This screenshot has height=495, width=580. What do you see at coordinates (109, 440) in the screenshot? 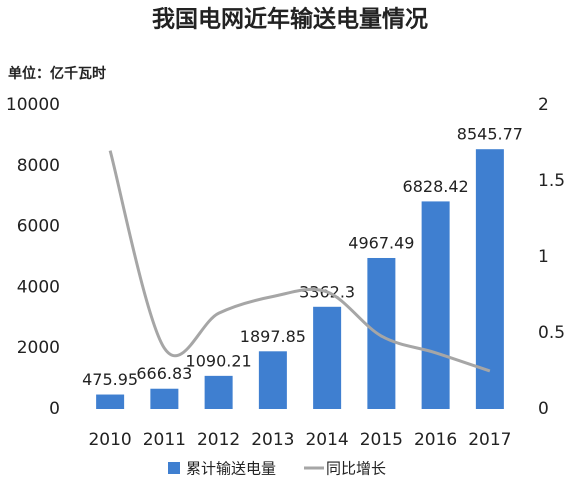
I see `x-tick-label: 2010` at bounding box center [109, 440].